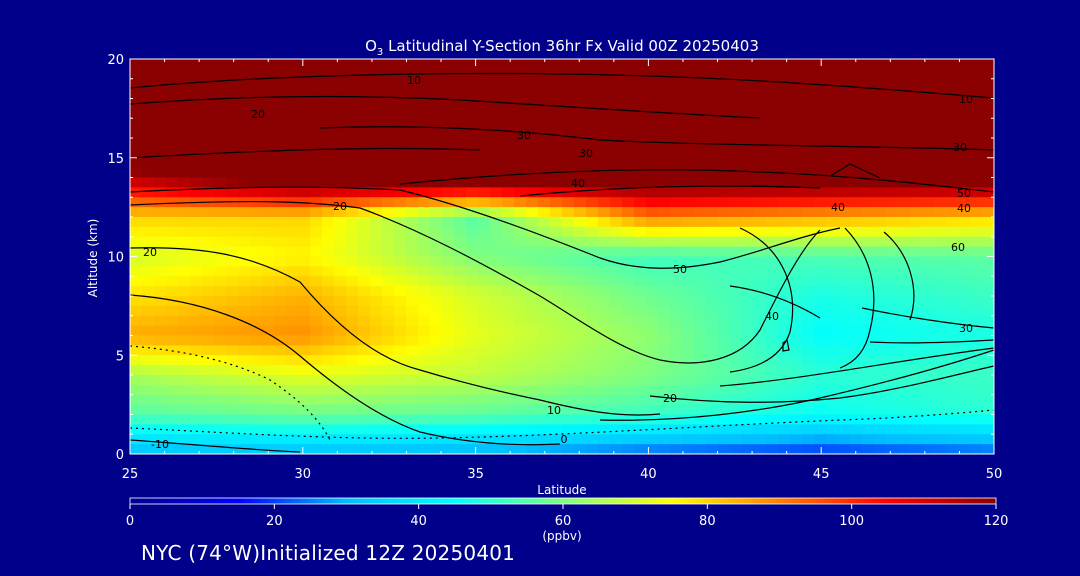  Describe the element at coordinates (821, 474) in the screenshot. I see `x-tick-label: 45` at that location.